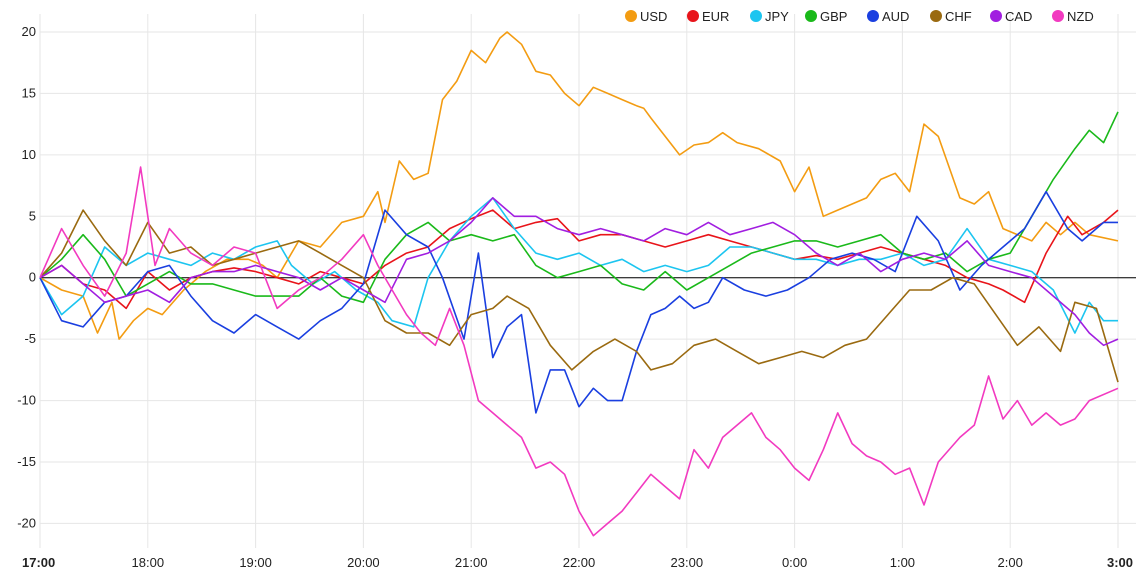 The height and width of the screenshot is (588, 1136). What do you see at coordinates (1120, 562) in the screenshot?
I see `x-tick-label: 3:00` at bounding box center [1120, 562].